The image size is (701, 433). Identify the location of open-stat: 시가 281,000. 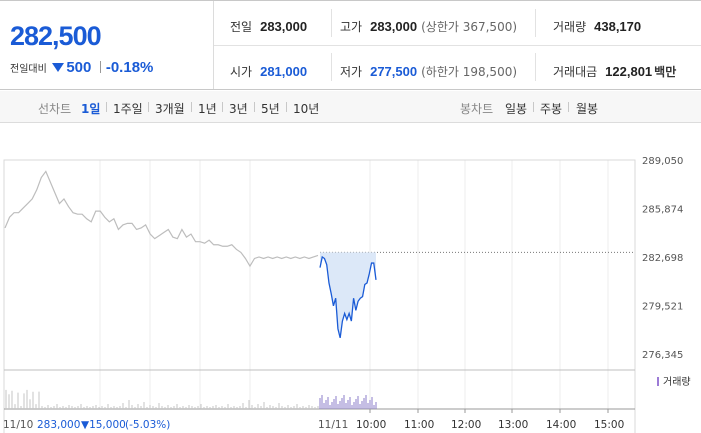
(268, 71).